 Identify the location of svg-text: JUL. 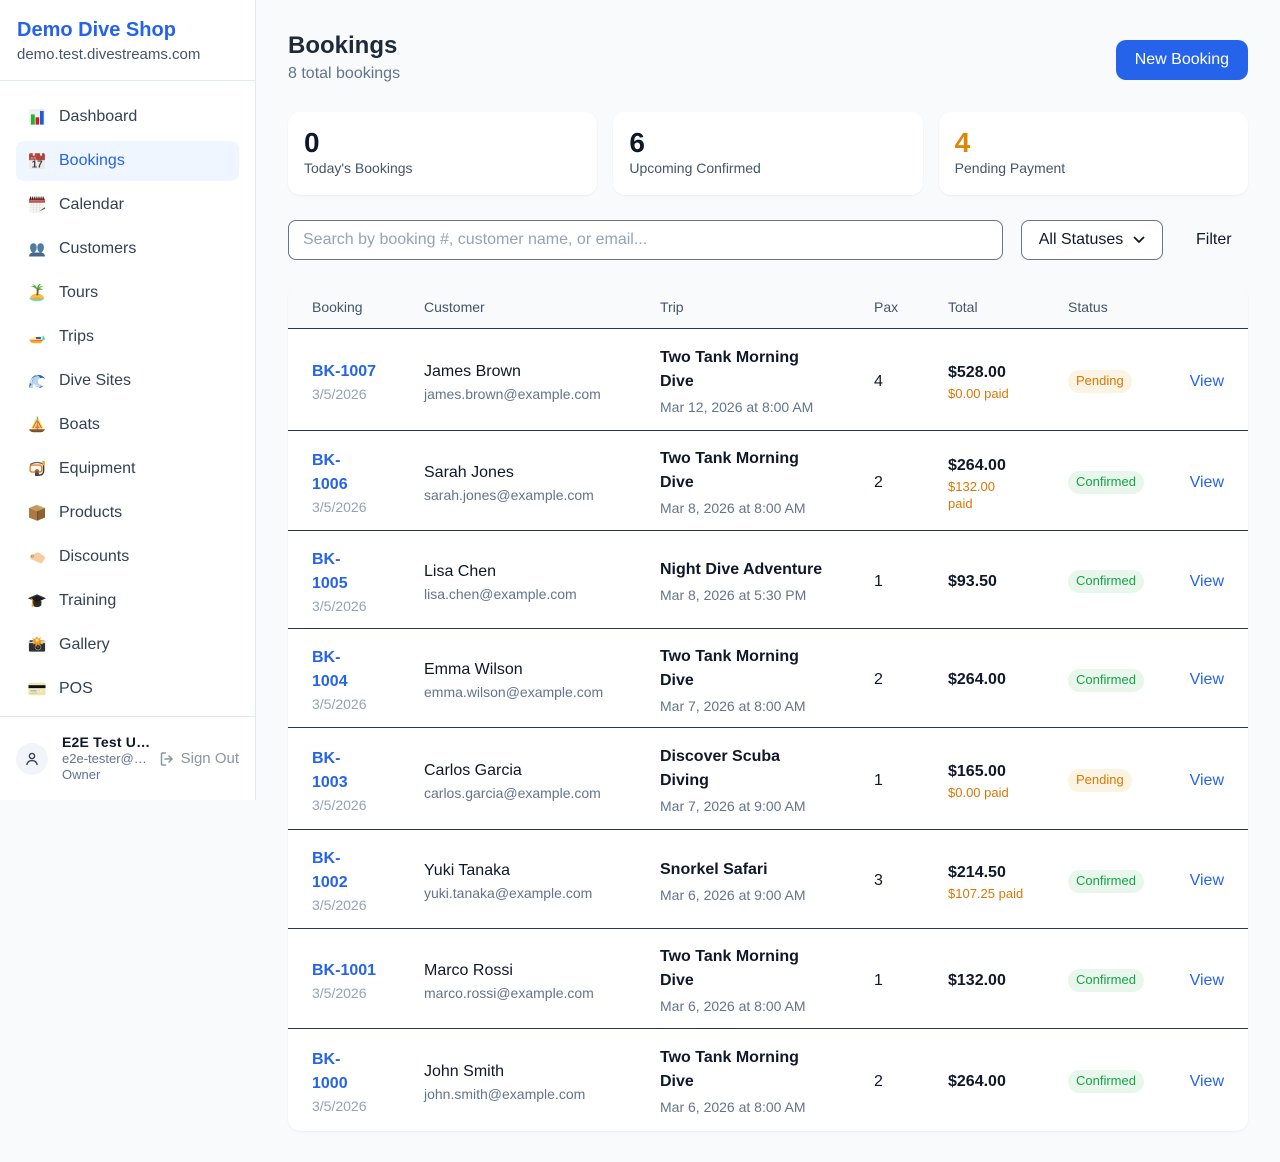
(33, 158).